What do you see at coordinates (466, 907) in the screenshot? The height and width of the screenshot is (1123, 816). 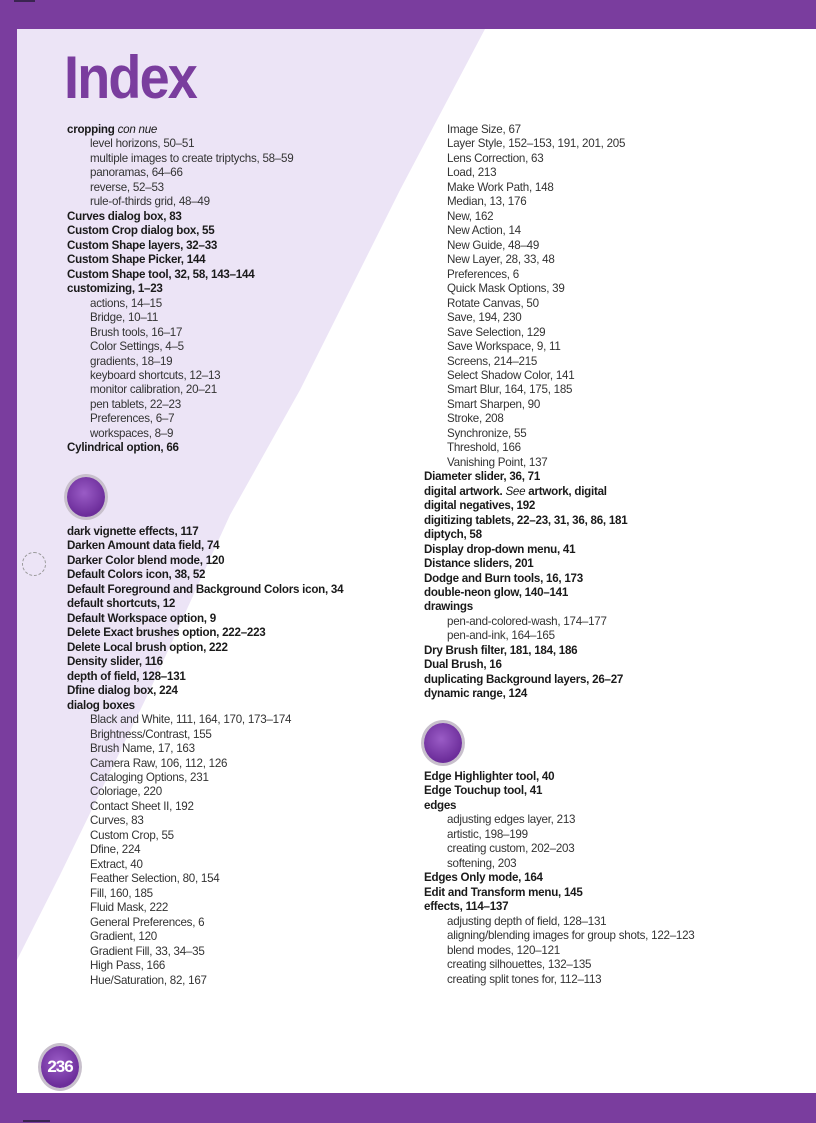 I see `entry-text: effects, 114–137` at bounding box center [466, 907].